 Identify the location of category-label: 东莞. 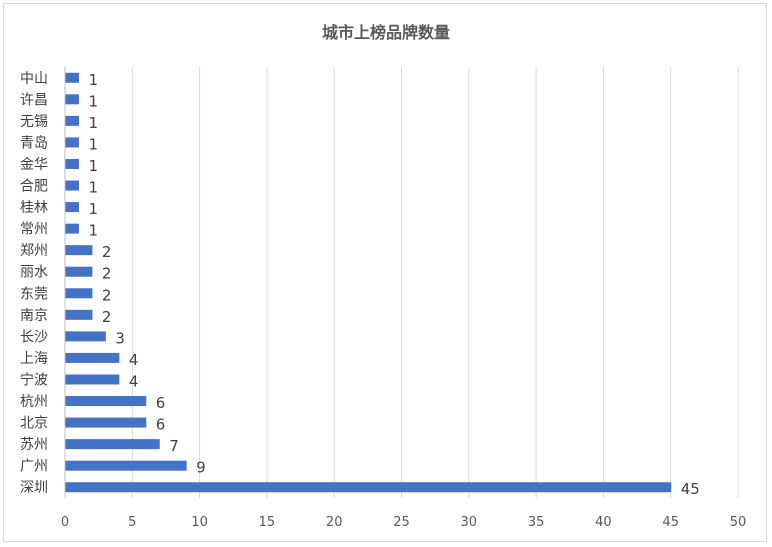
(34, 294).